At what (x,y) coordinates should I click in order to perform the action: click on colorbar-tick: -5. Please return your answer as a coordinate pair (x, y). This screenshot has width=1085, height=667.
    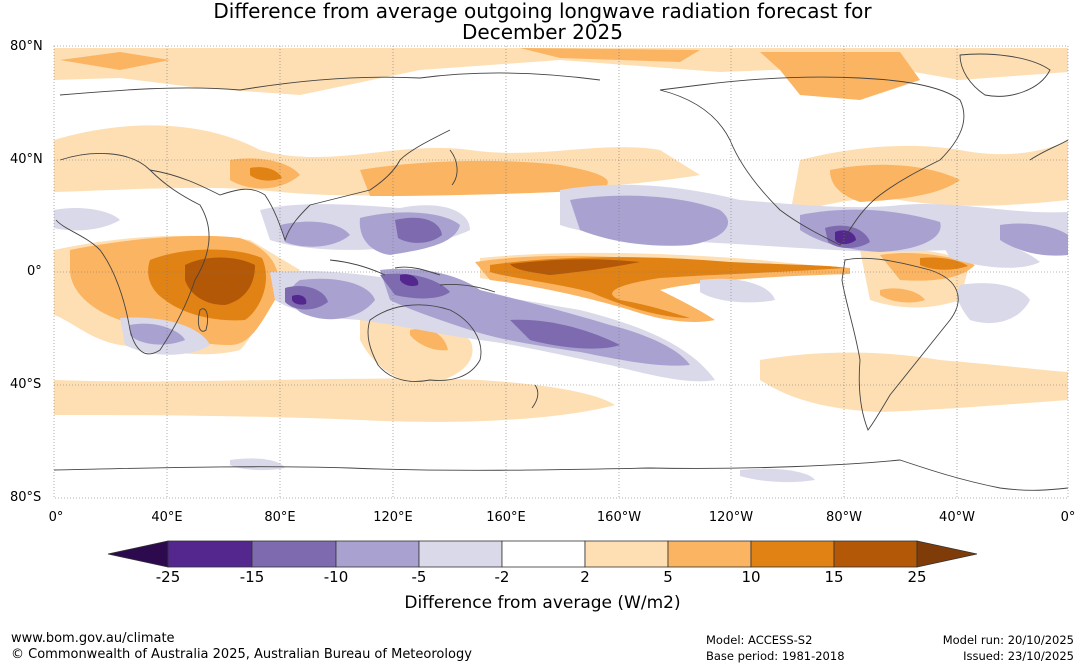
    Looking at the image, I should click on (419, 577).